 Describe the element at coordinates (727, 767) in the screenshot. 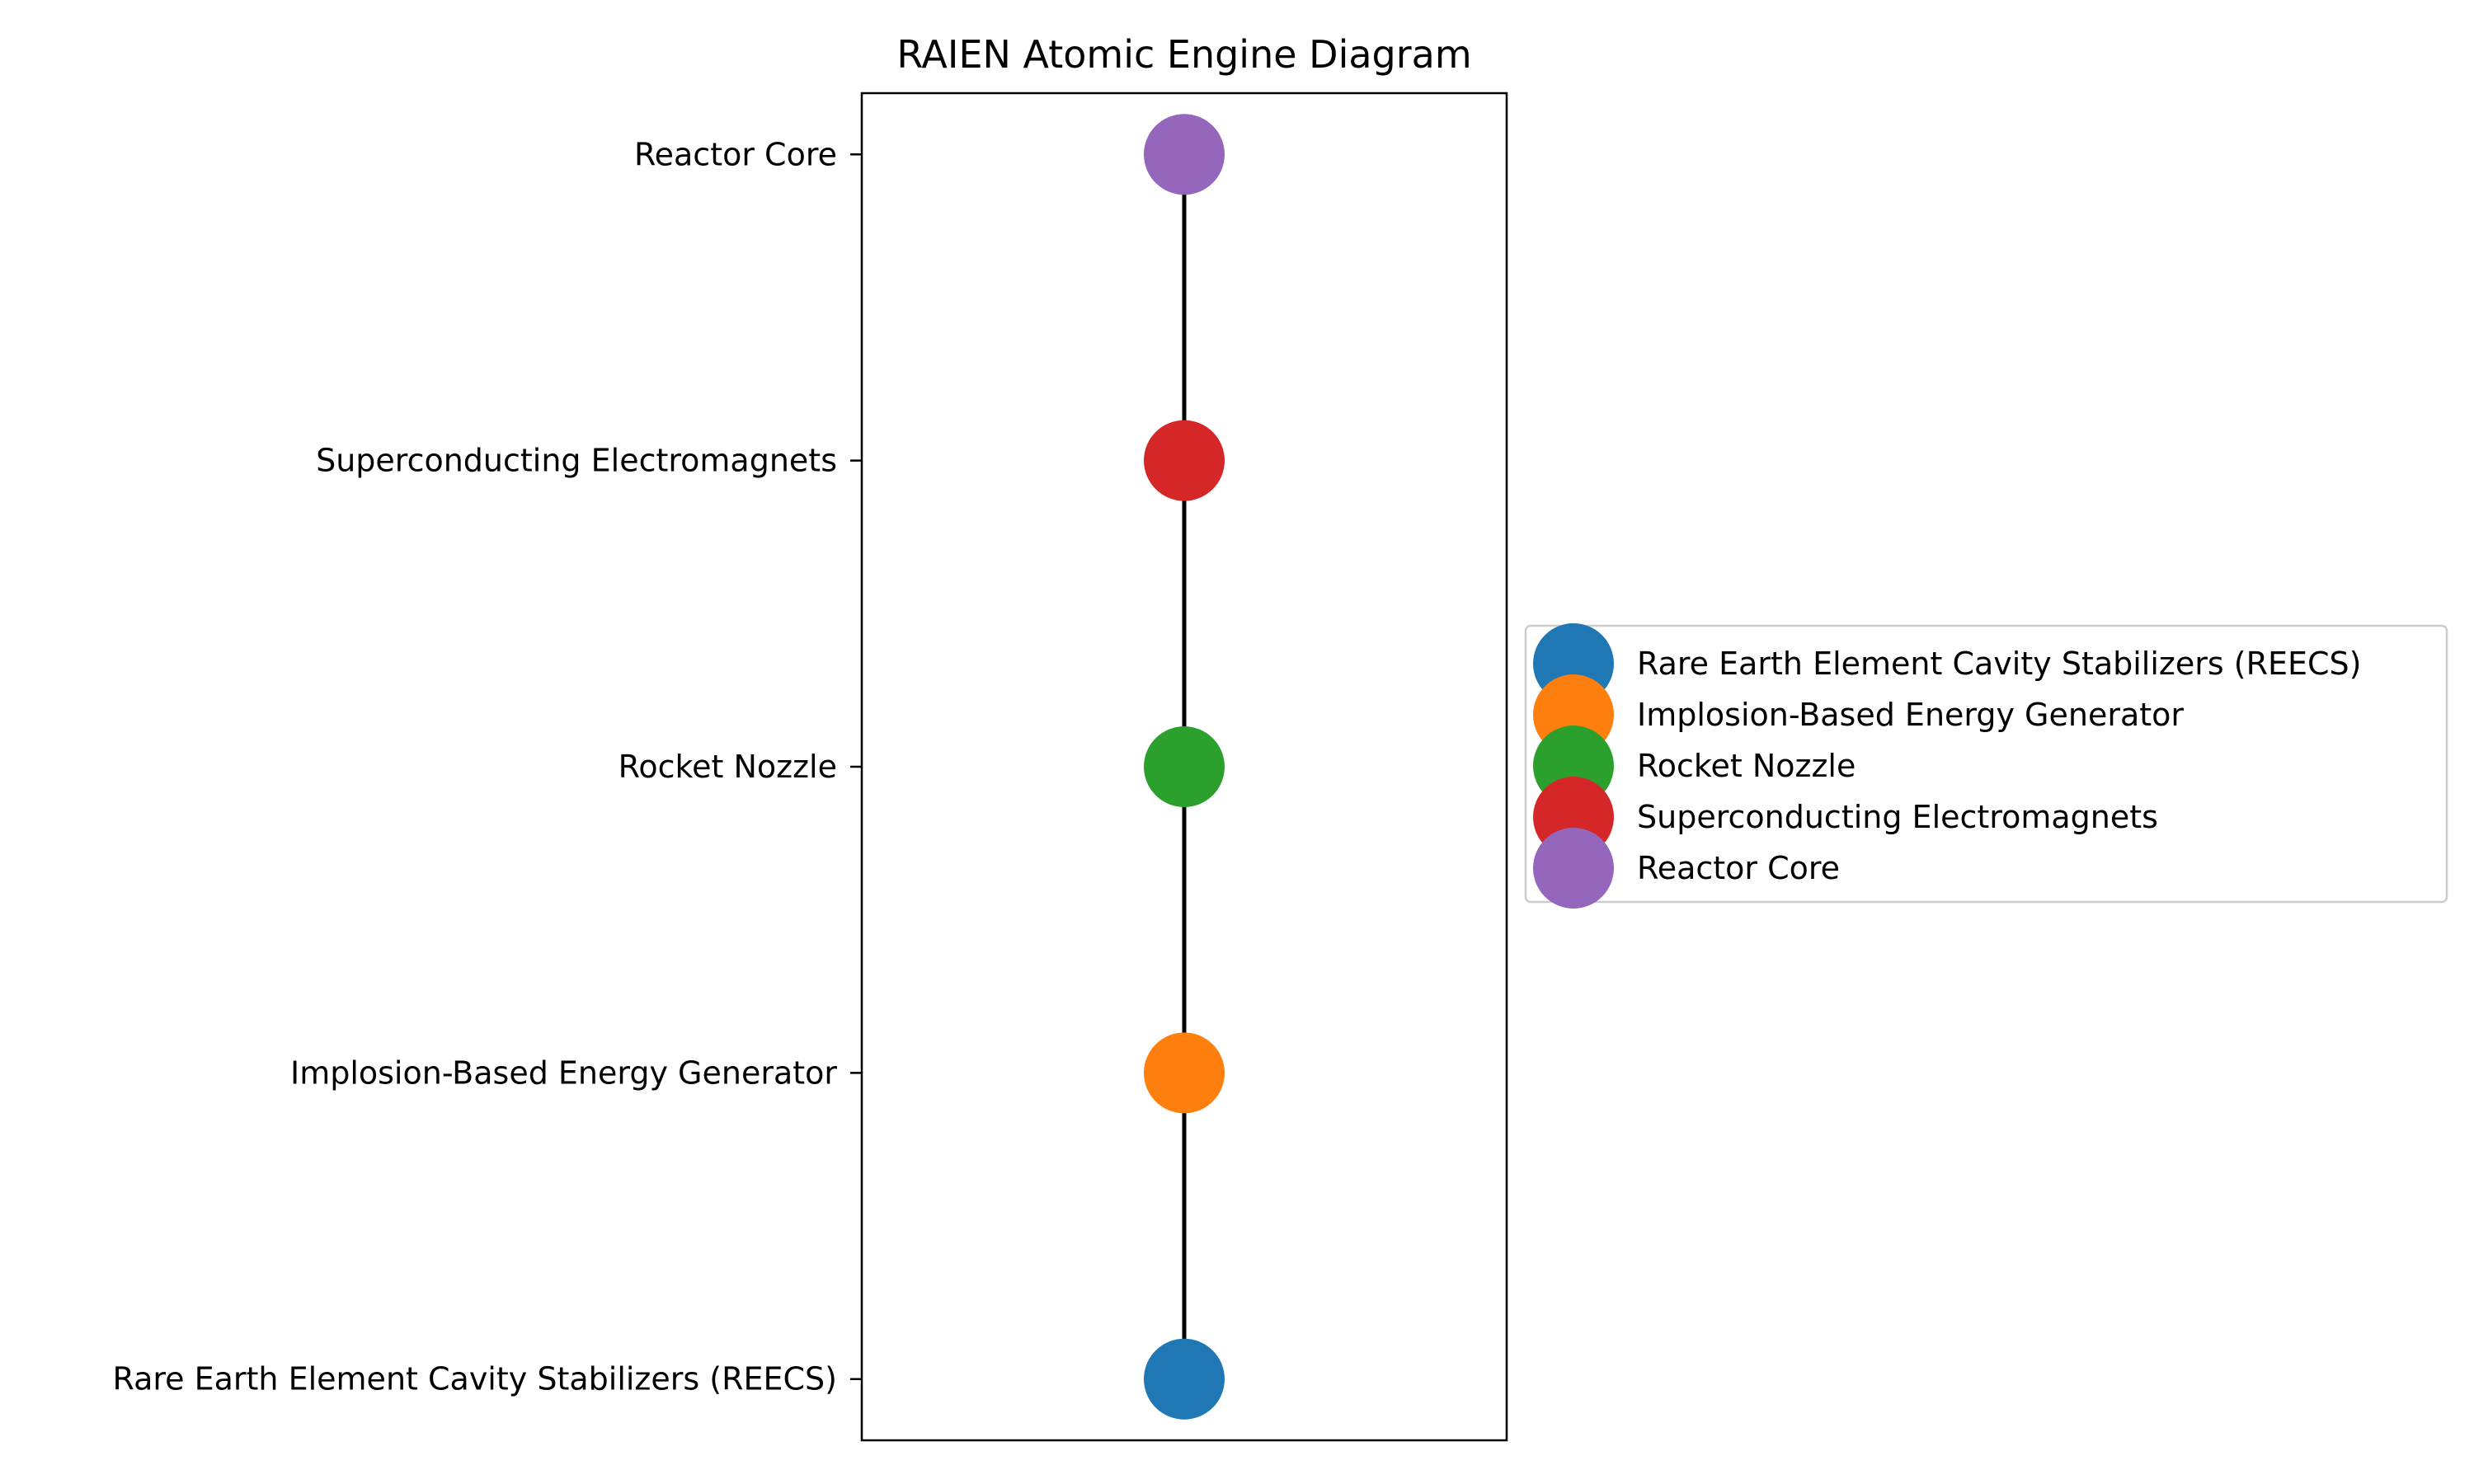

I see `y-tick-label: Rocket Nozzle` at that location.